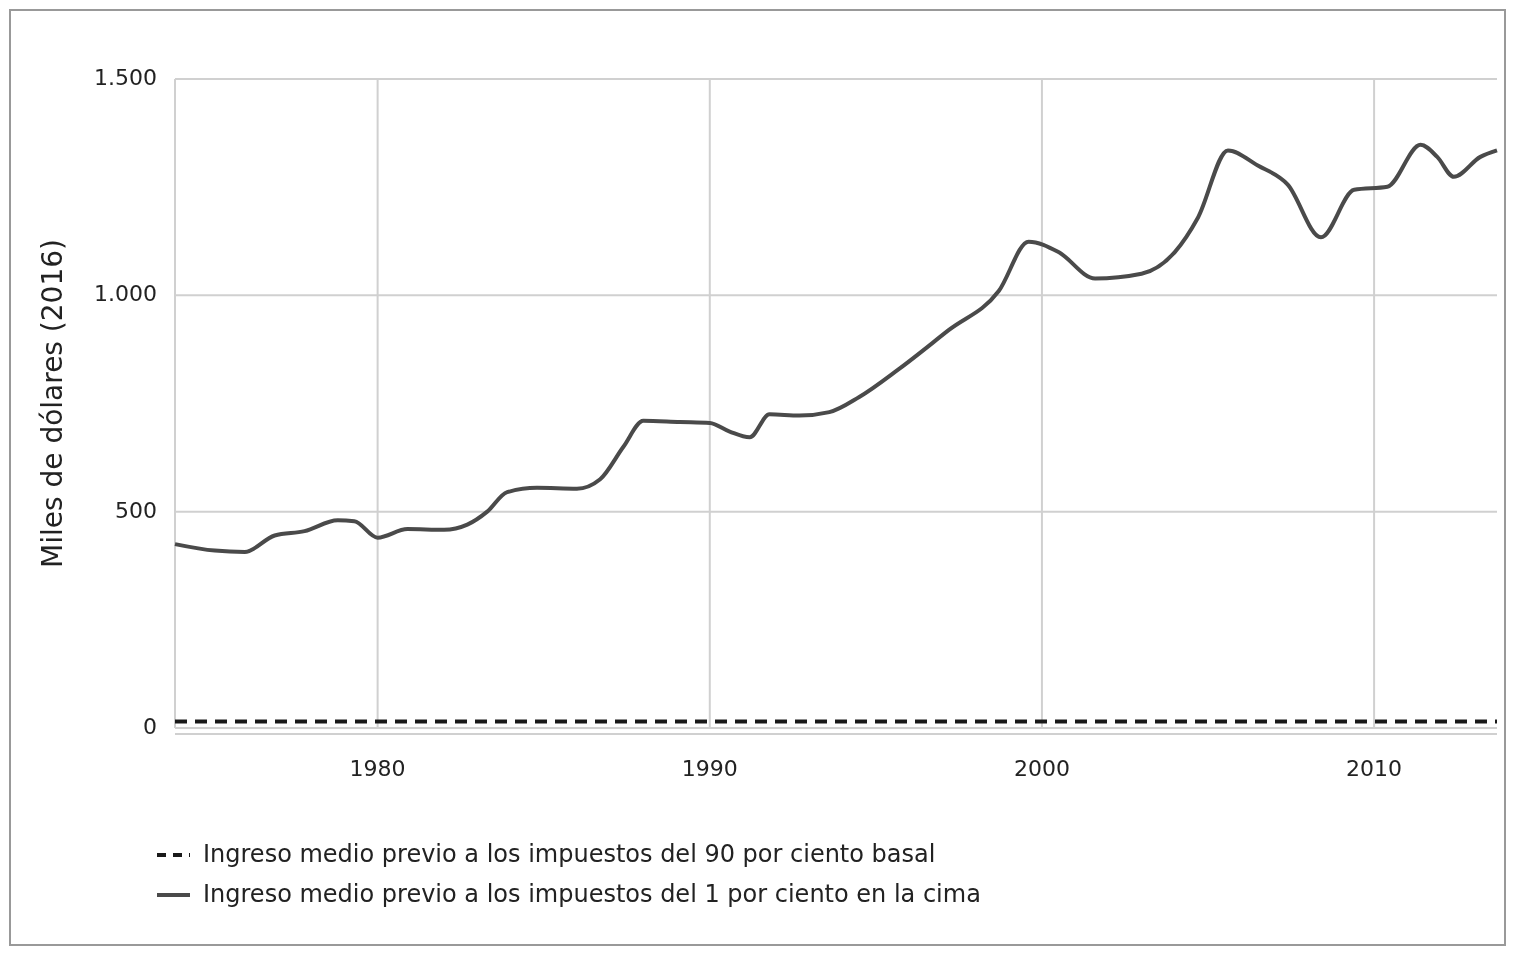 The width and height of the screenshot is (1515, 953). Describe the element at coordinates (136, 510) in the screenshot. I see `y-tick-label: 500` at that location.